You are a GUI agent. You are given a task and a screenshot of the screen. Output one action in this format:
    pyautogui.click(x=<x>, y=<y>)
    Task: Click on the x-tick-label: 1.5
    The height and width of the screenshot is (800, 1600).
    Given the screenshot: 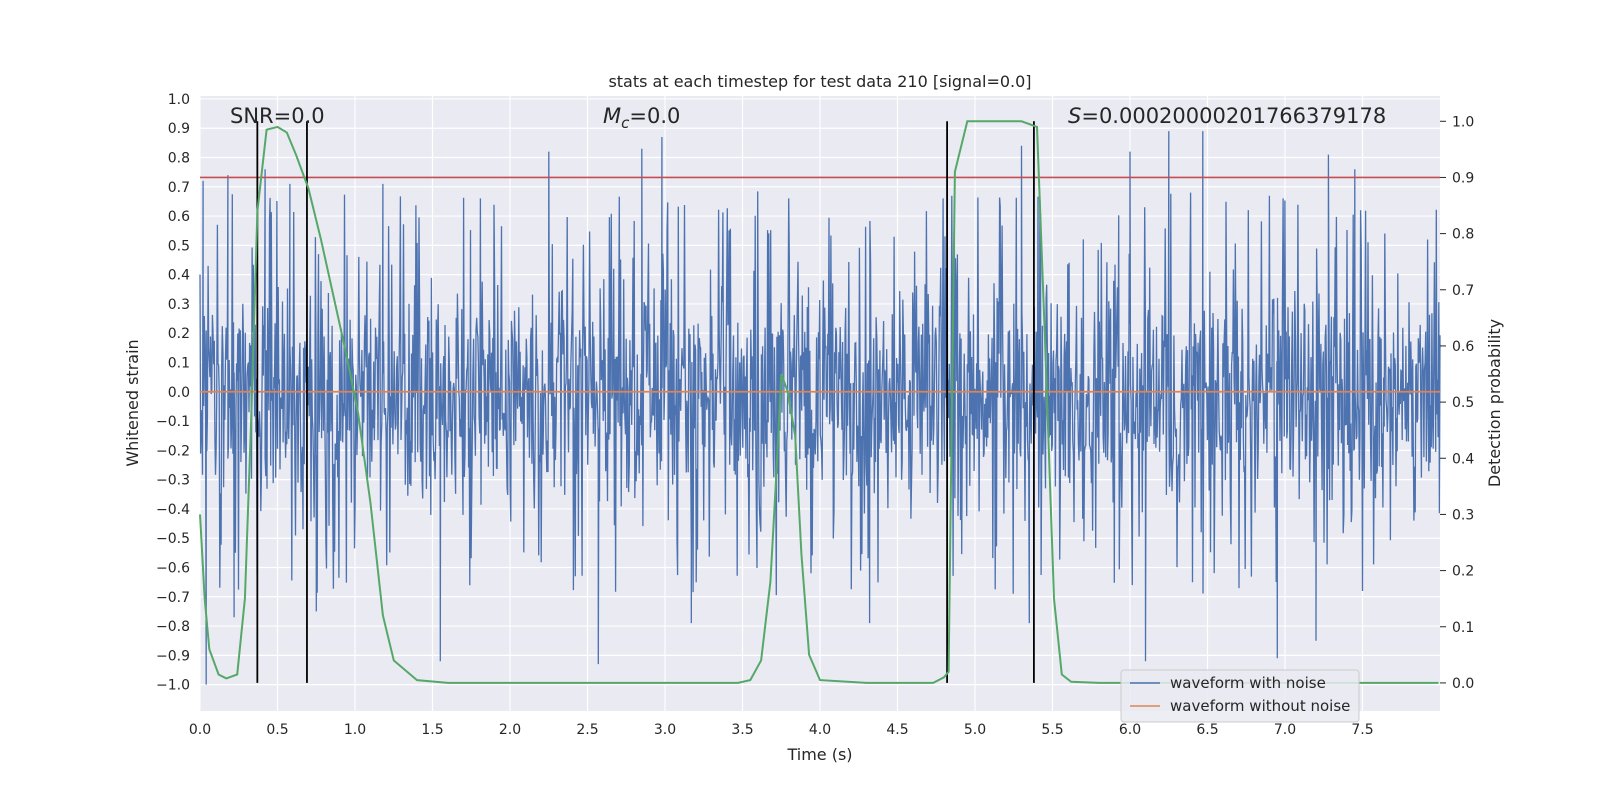 What is the action you would take?
    pyautogui.click(x=432, y=730)
    